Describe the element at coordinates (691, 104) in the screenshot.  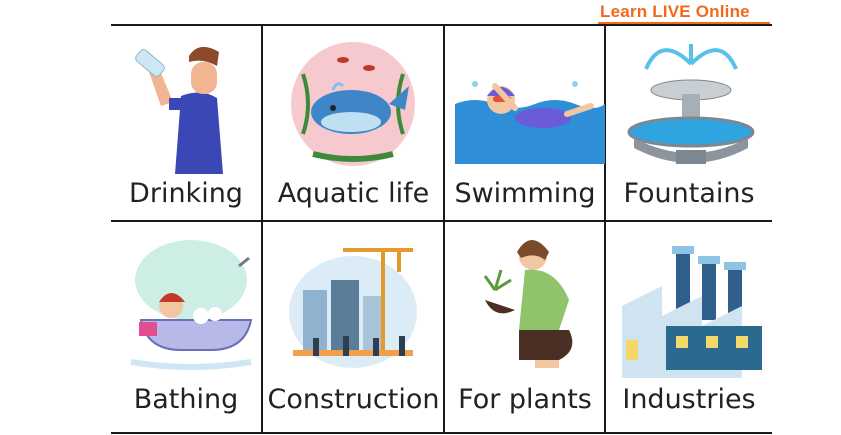
I see `fountain-icon` at that location.